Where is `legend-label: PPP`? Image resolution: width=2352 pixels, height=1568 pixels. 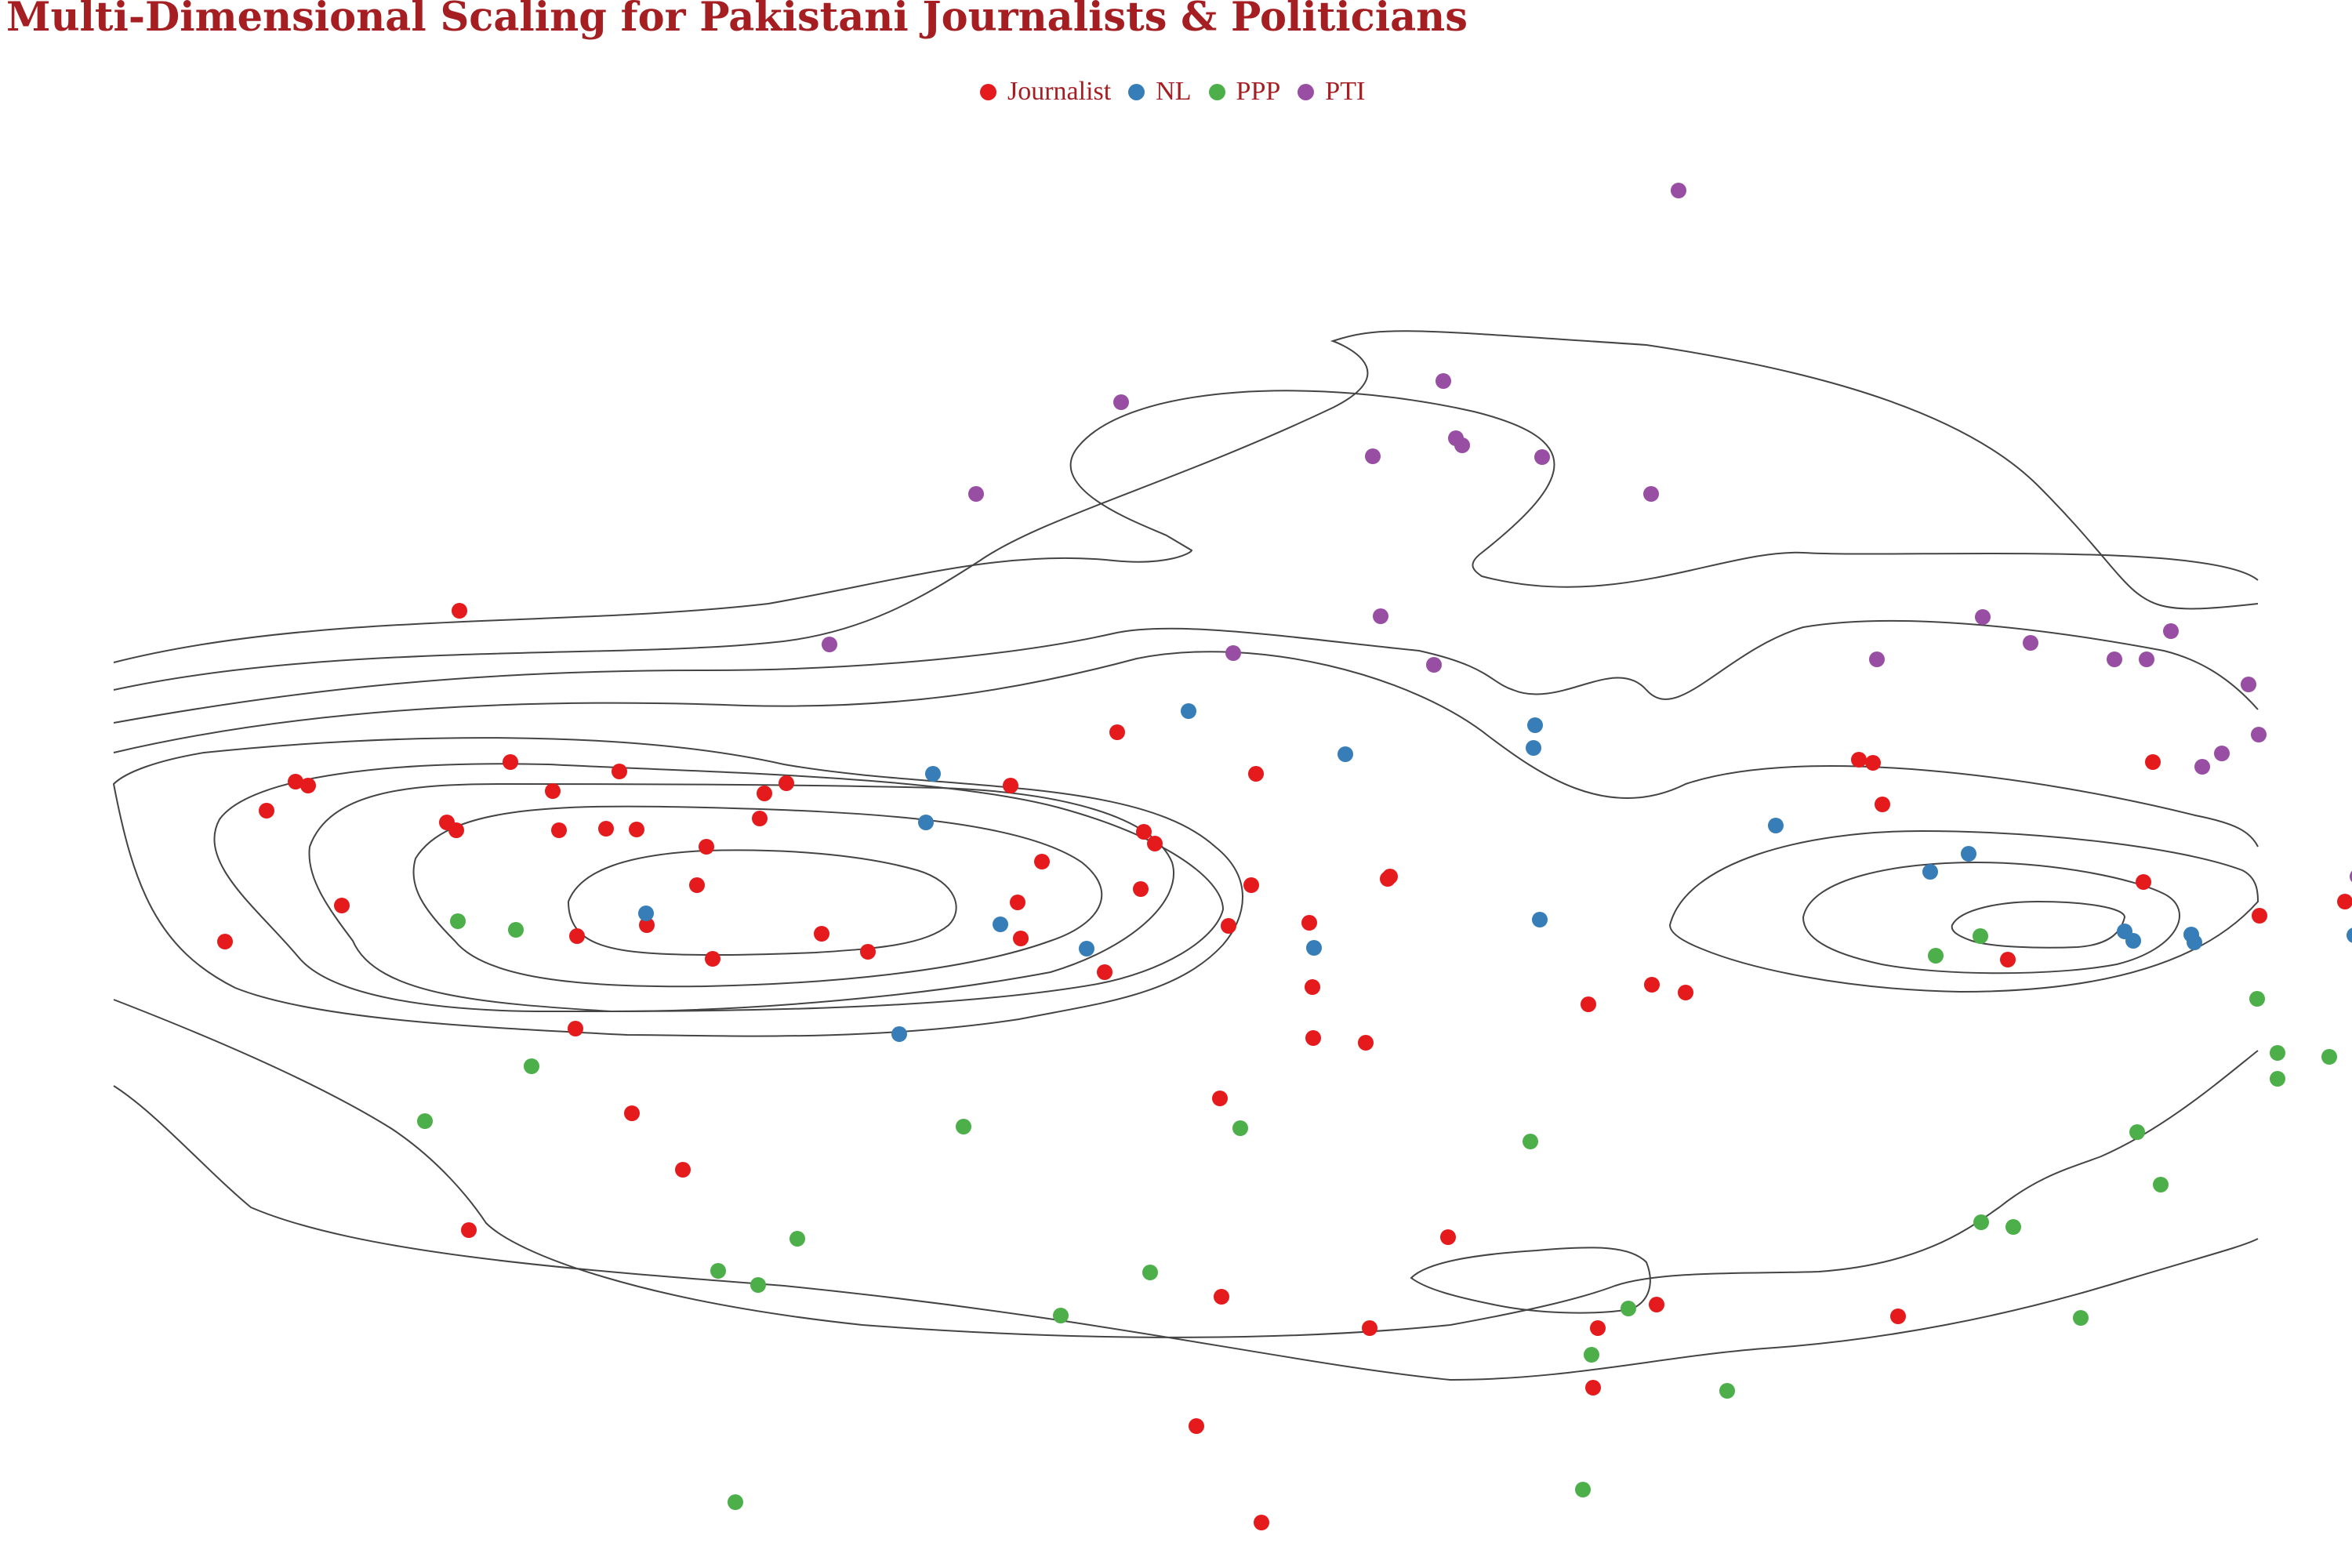
legend-label: PPP is located at coordinates (1258, 91).